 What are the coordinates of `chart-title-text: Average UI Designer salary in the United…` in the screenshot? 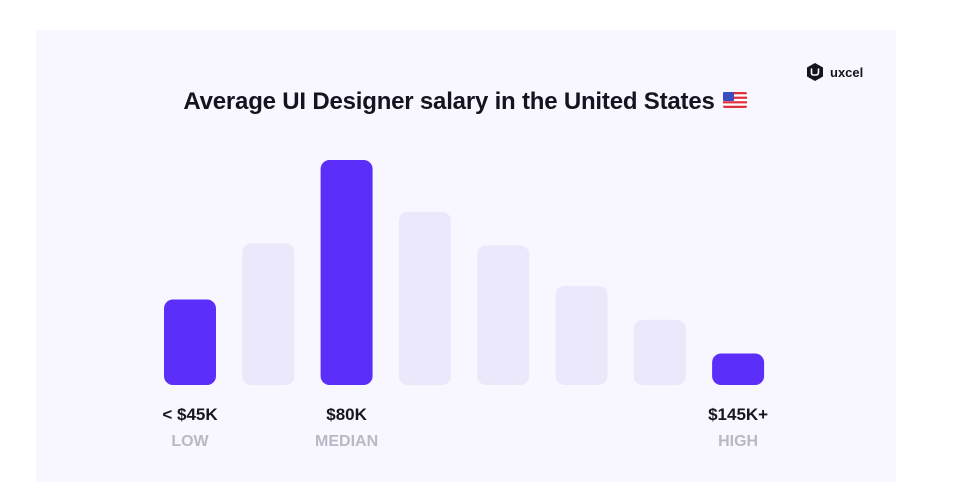 It's located at (449, 101).